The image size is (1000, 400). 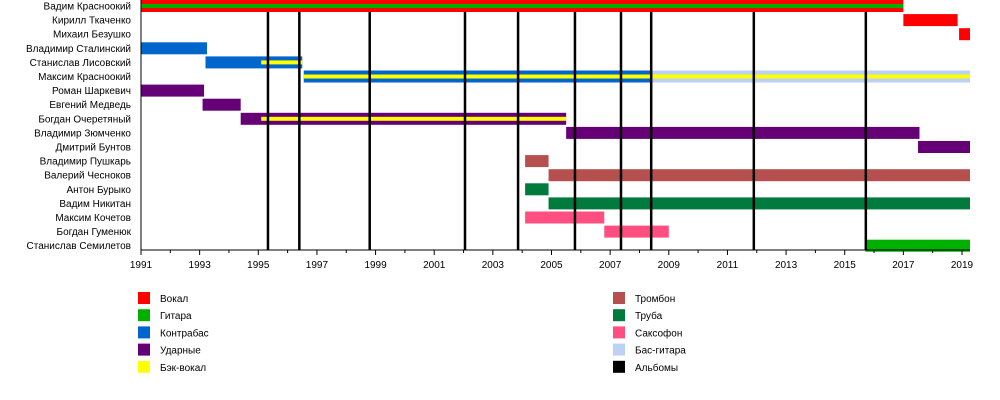 What do you see at coordinates (80, 63) in the screenshot?
I see `member-name: Станислав Лисовский` at bounding box center [80, 63].